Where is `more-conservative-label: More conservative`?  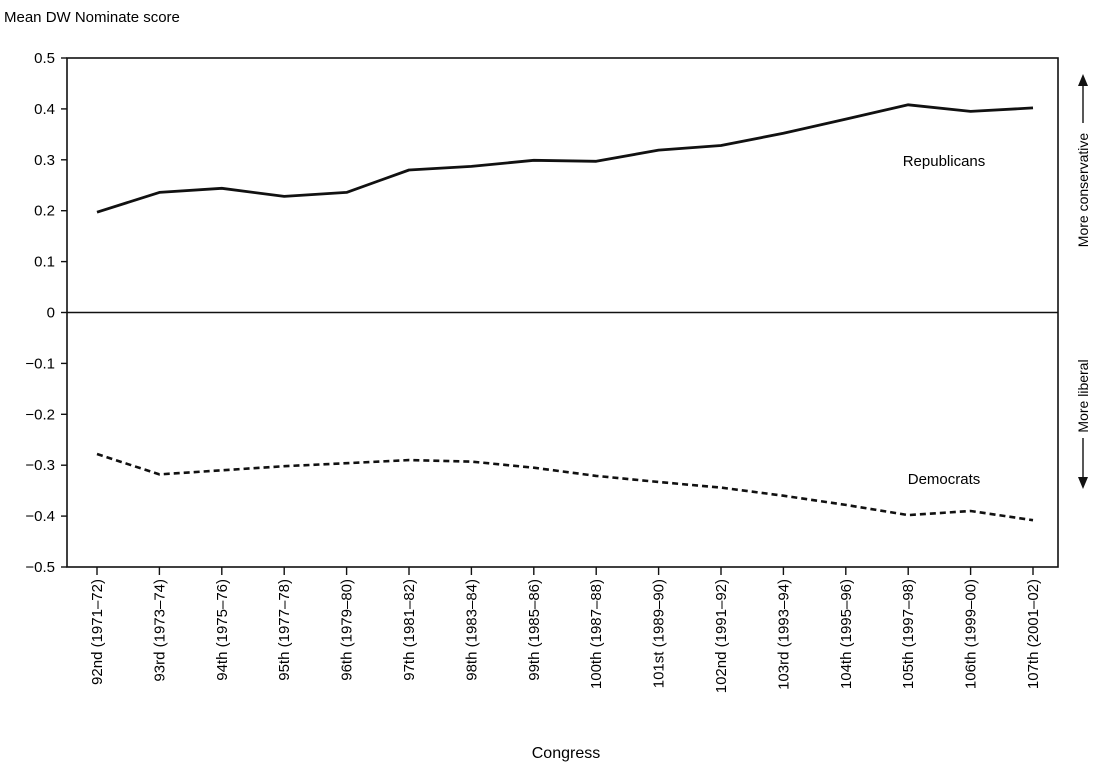
more-conservative-label: More conservative is located at coordinates (1083, 190).